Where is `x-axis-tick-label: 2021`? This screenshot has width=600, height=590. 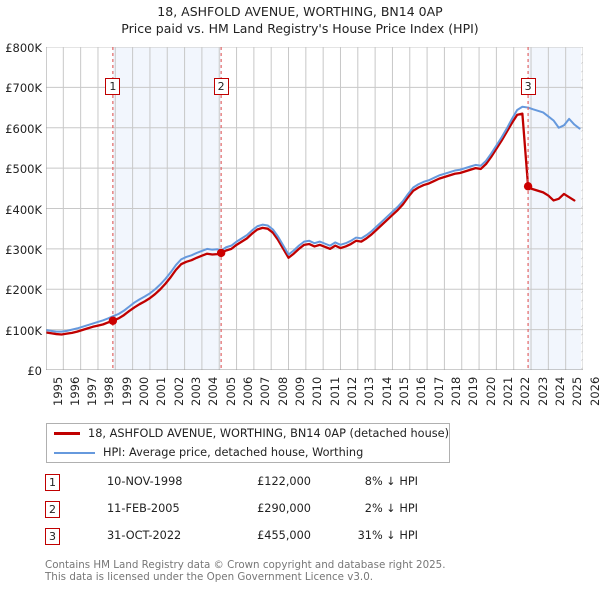 x-axis-tick-label: 2021 is located at coordinates (507, 391).